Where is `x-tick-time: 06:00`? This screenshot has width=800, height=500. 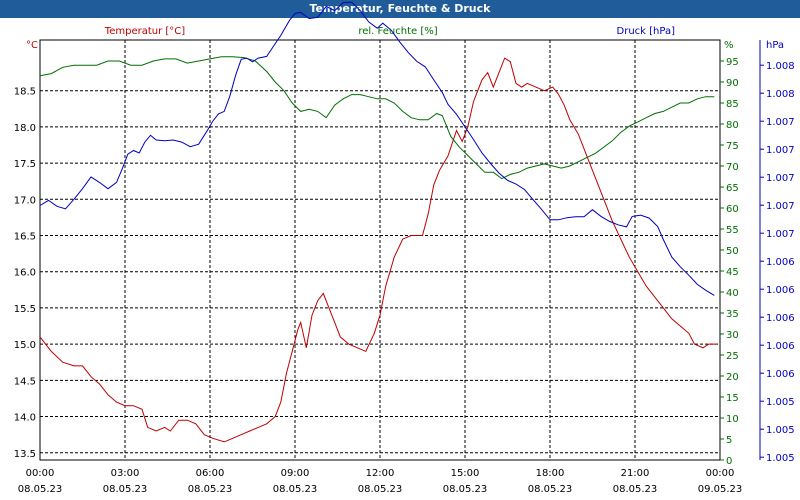
x-tick-time: 06:00 is located at coordinates (210, 473).